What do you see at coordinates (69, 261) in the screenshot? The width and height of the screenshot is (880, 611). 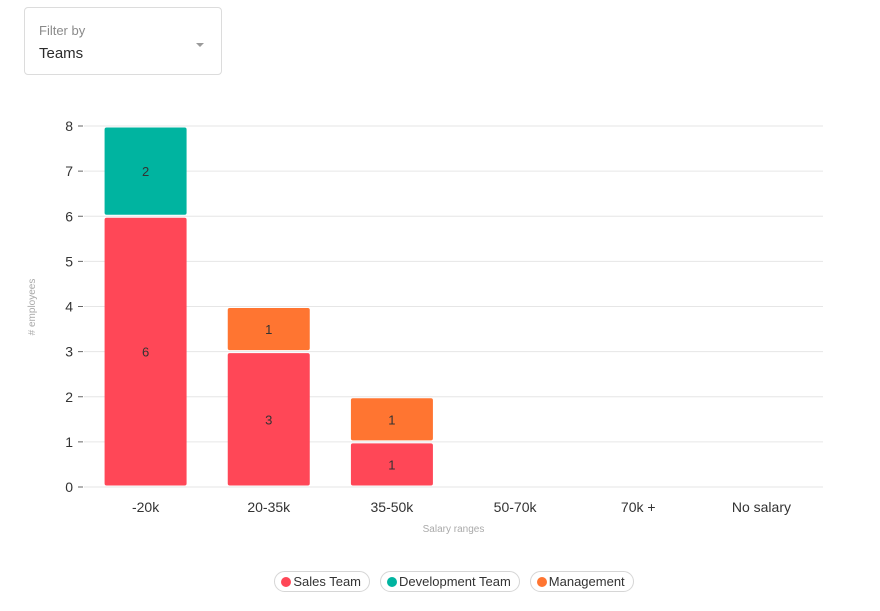 I see `y-tick-label: 5` at bounding box center [69, 261].